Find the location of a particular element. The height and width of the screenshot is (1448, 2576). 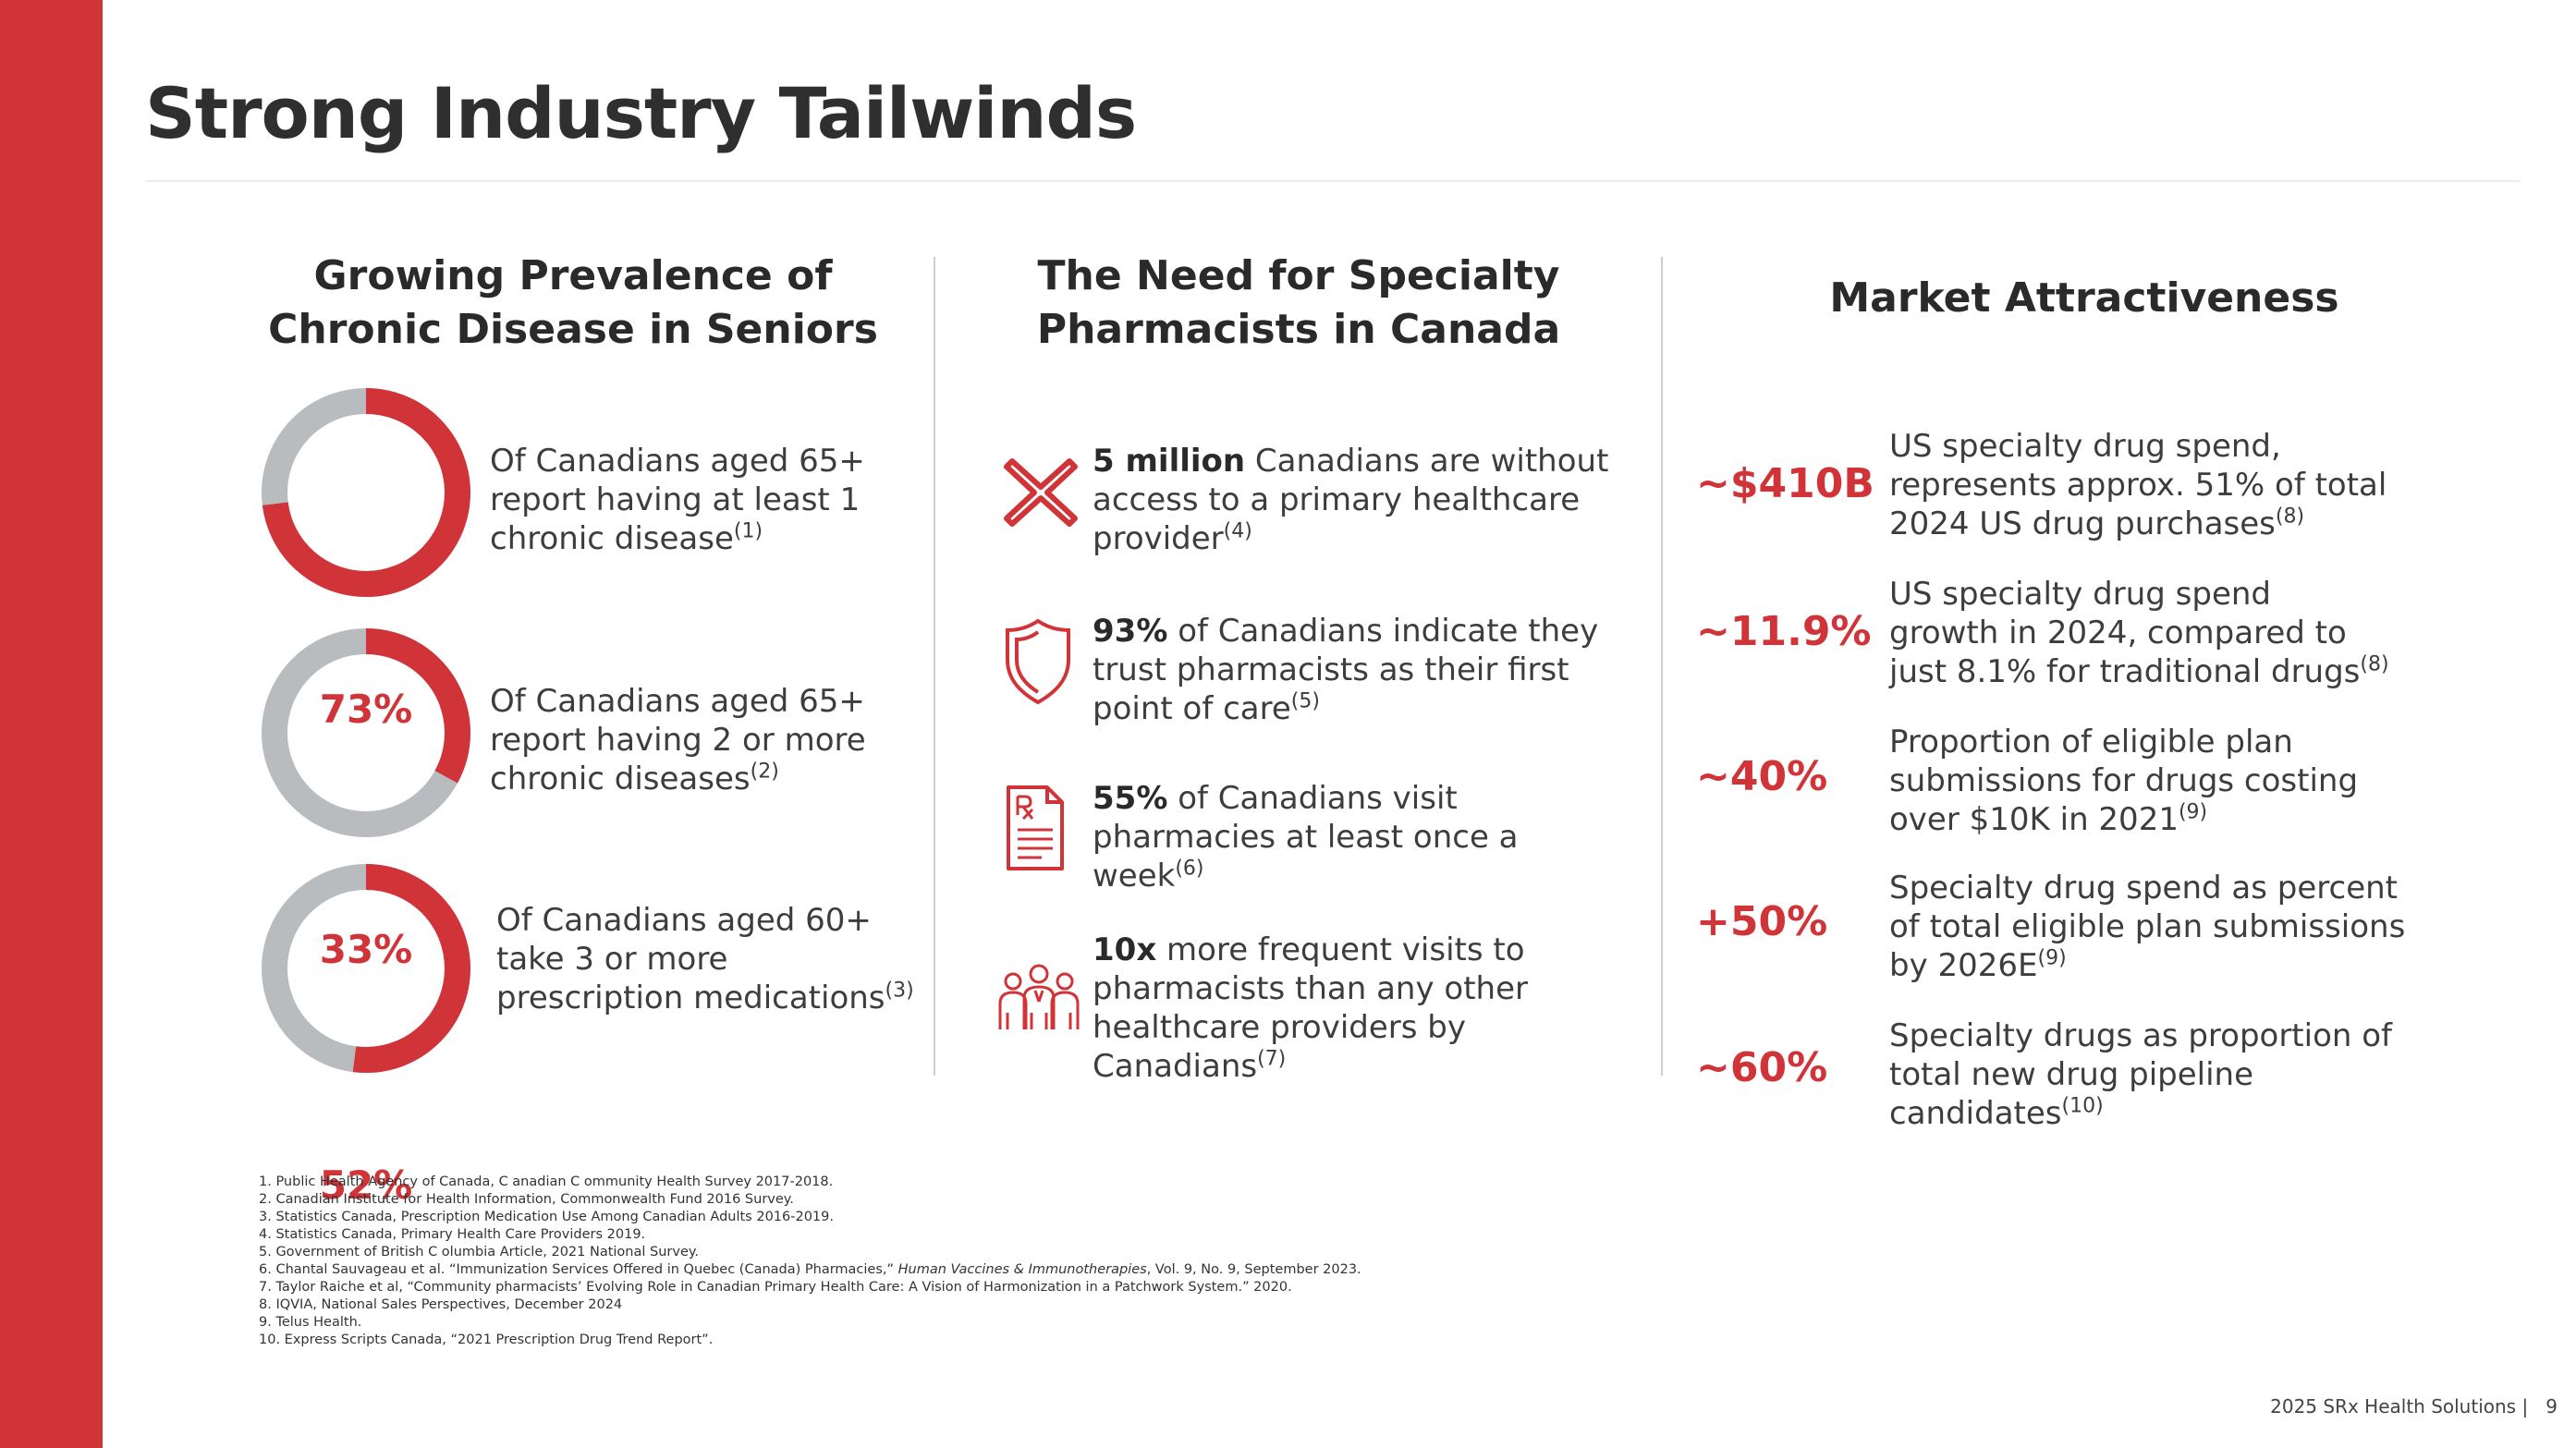

donut-percentage: 33% is located at coordinates (366, 949).